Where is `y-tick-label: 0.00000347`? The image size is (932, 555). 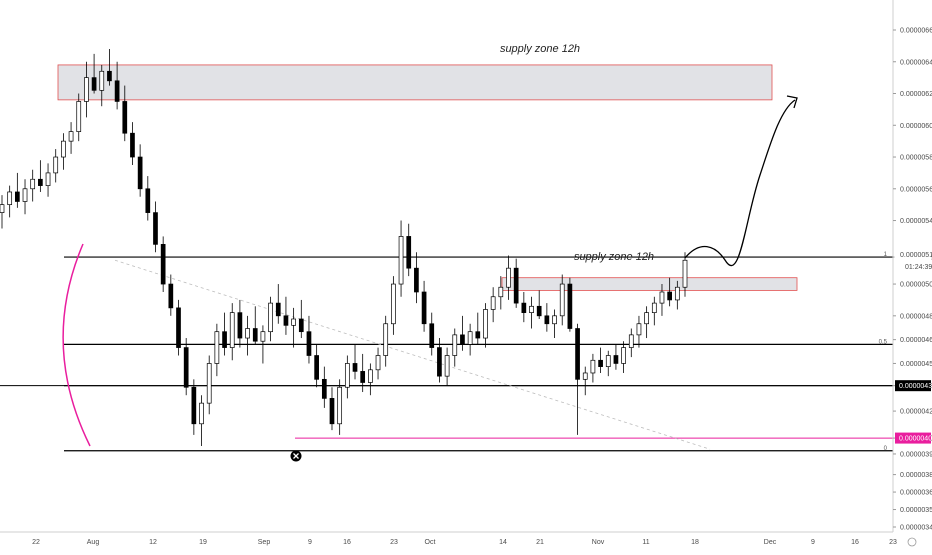 y-tick-label: 0.00000347 is located at coordinates (916, 528).